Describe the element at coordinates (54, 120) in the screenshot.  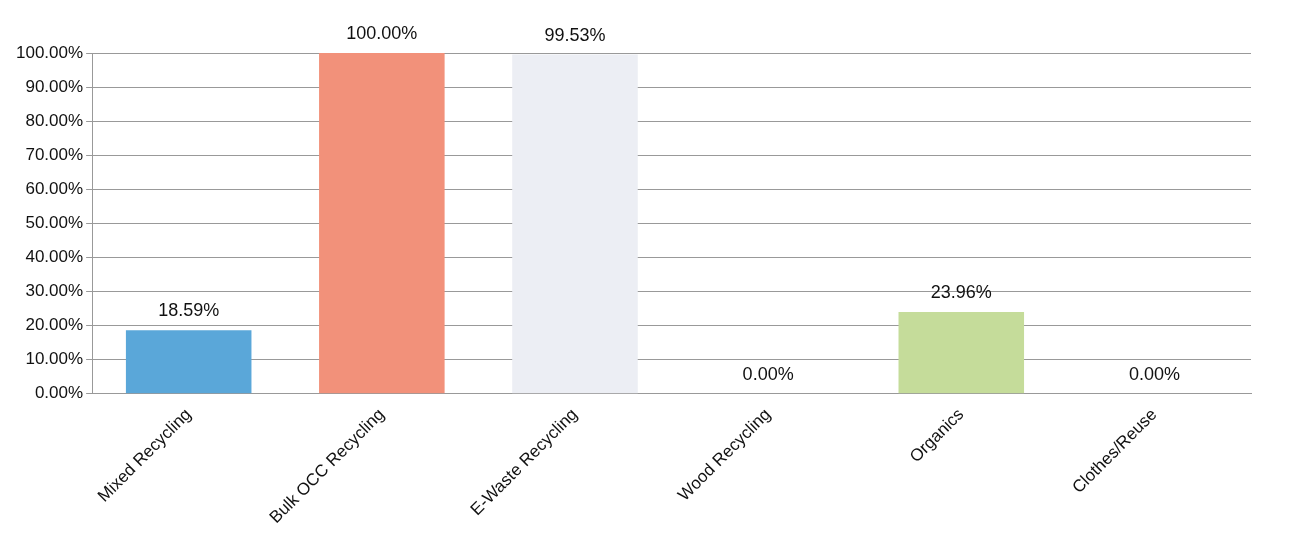
I see `y-tick-label: 80.00%` at that location.